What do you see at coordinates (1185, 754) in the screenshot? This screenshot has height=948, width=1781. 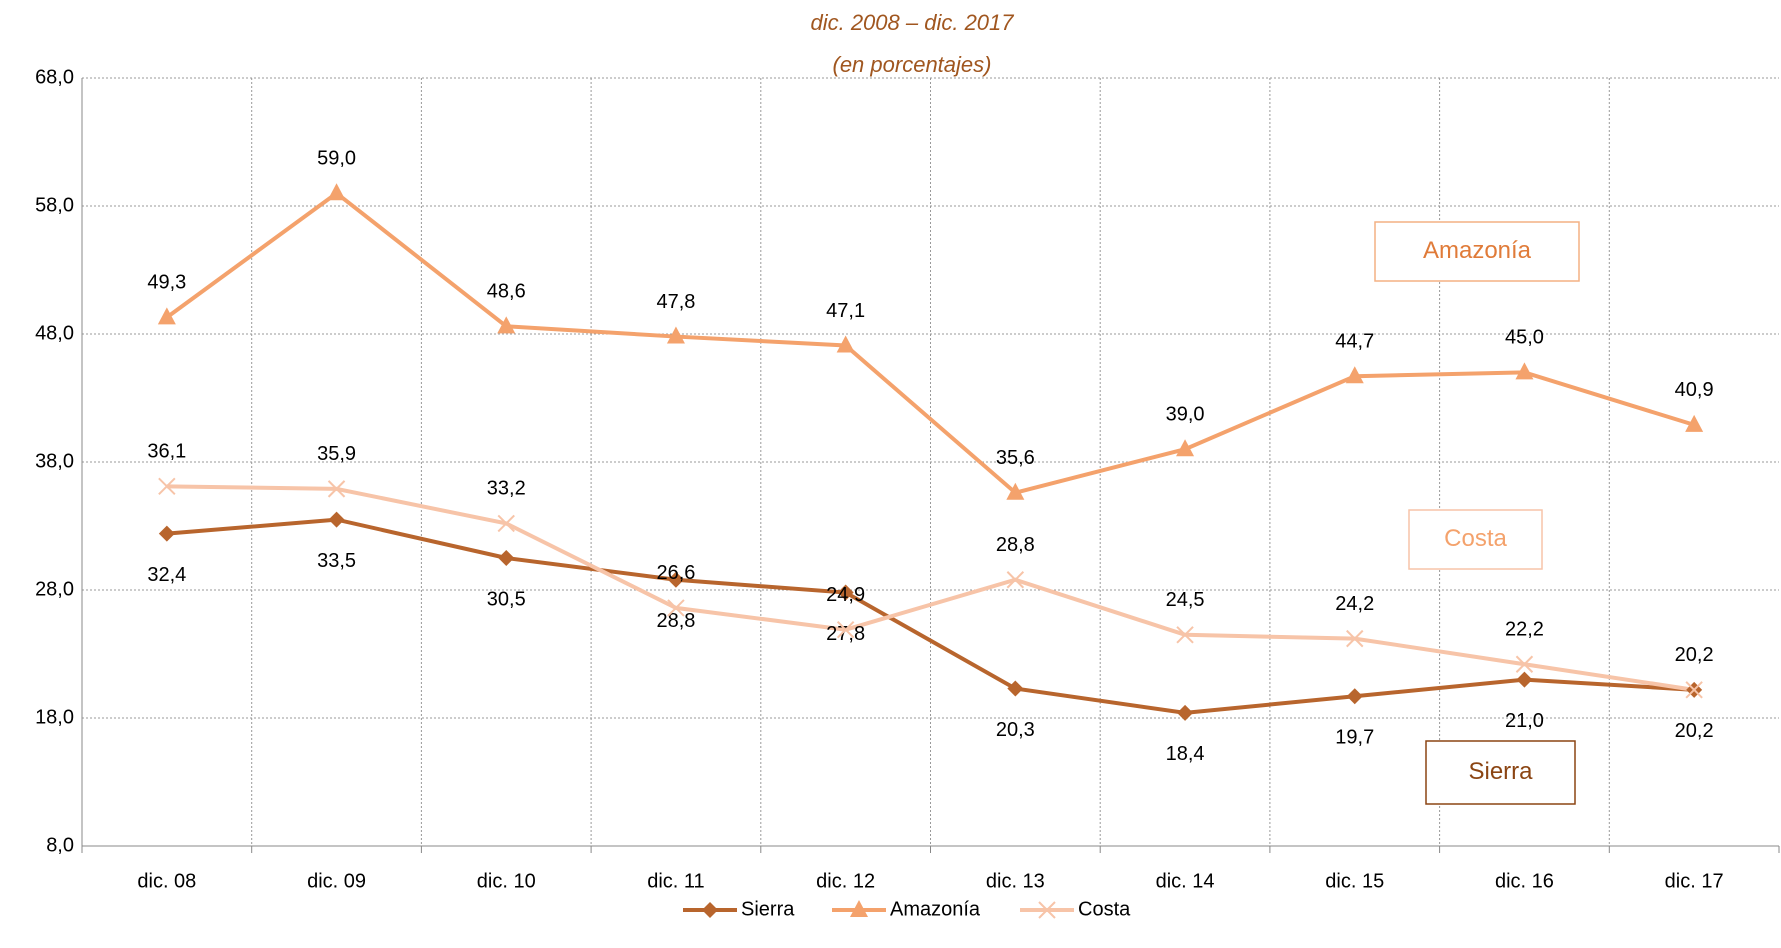 I see `data-label: 18,4` at bounding box center [1185, 754].